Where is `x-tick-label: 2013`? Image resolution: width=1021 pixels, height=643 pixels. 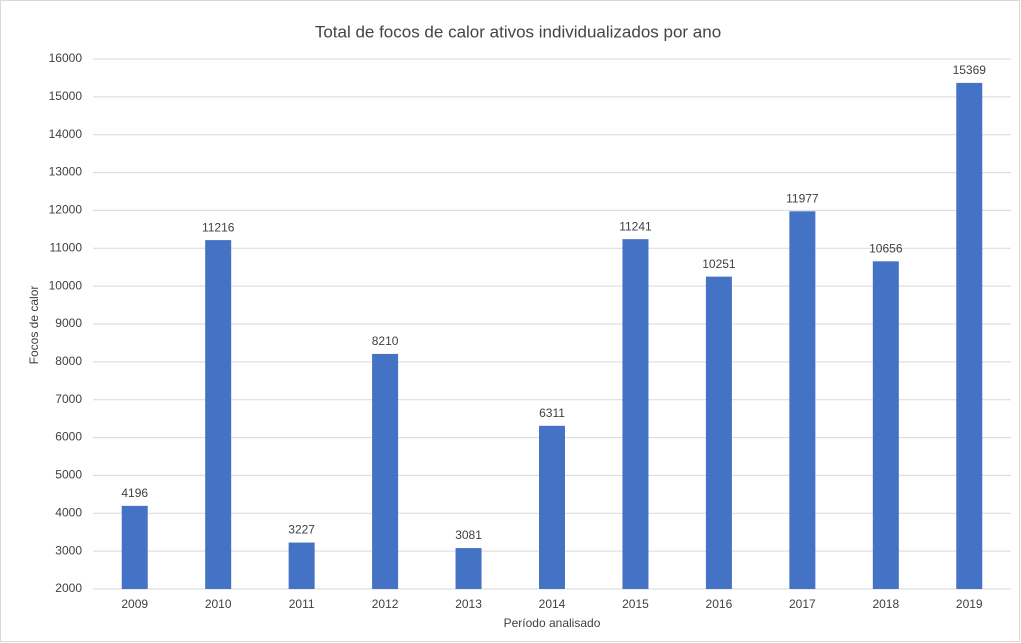 x-tick-label: 2013 is located at coordinates (468, 604).